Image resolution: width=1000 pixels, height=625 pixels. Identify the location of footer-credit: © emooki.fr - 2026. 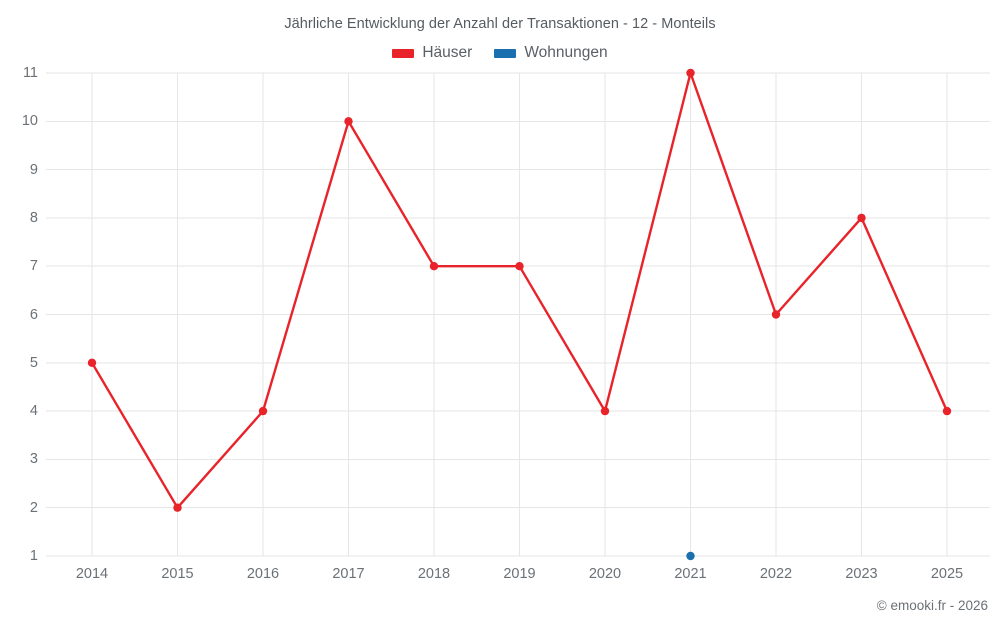
(932, 605).